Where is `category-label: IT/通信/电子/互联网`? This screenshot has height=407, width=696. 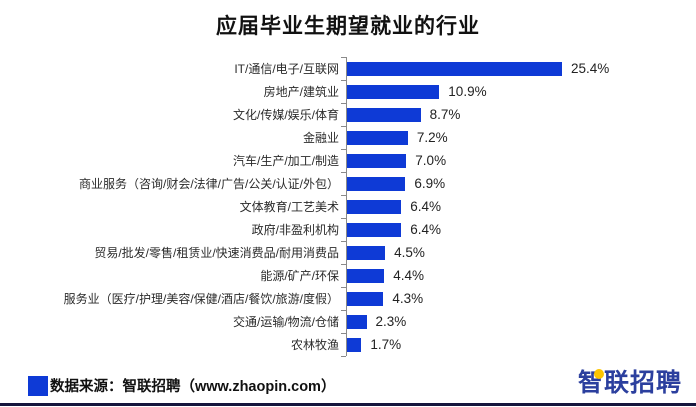 category-label: IT/通信/电子/互联网 is located at coordinates (286, 69).